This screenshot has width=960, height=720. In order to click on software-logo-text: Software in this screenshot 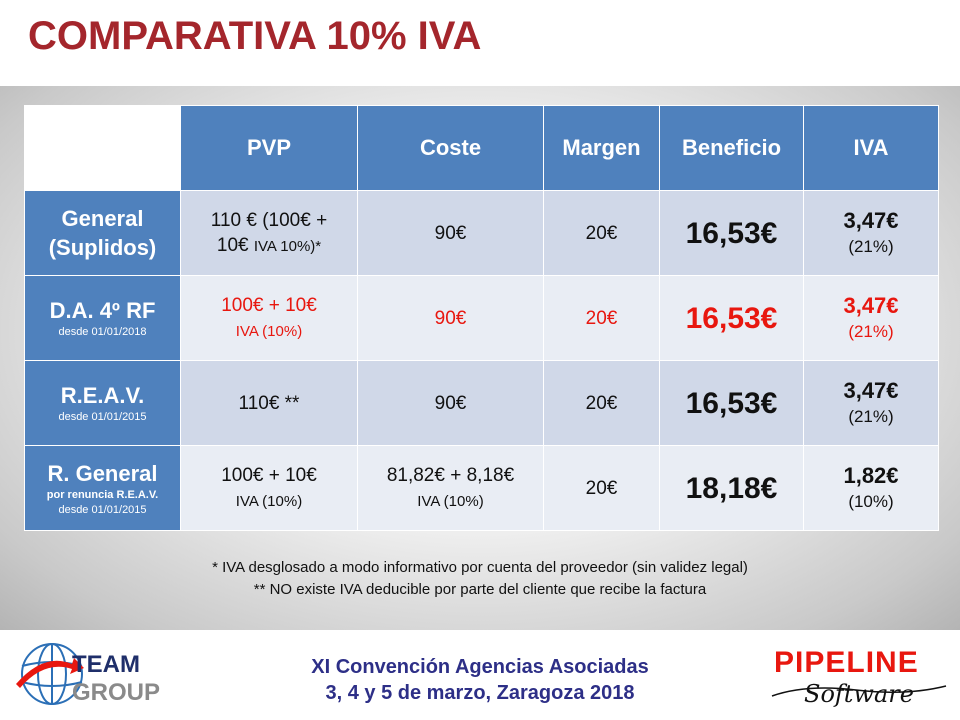, I will do `click(859, 694)`.